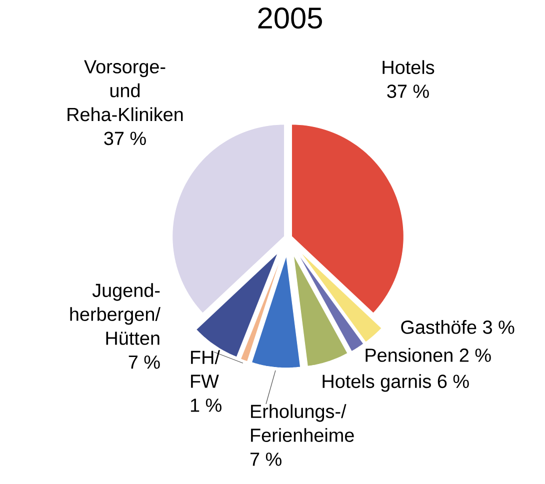 Image resolution: width=545 pixels, height=484 pixels. Describe the element at coordinates (205, 369) in the screenshot. I see `slice-label: FH/ FW` at that location.